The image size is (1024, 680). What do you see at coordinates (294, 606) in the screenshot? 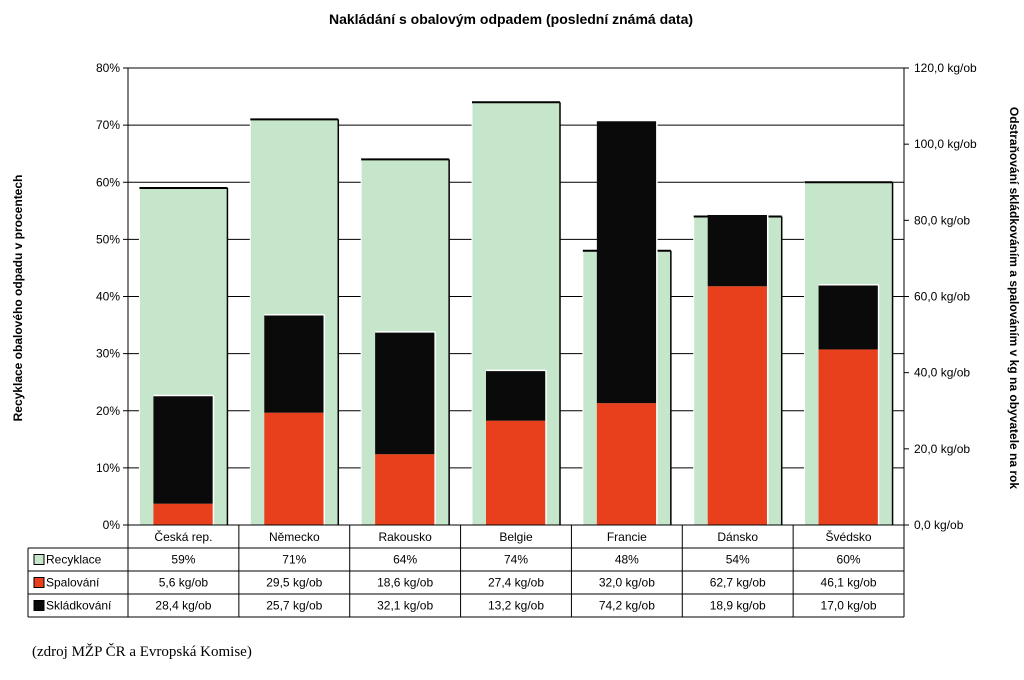
I see `data-label: 25,7 kg/ob` at bounding box center [294, 606].